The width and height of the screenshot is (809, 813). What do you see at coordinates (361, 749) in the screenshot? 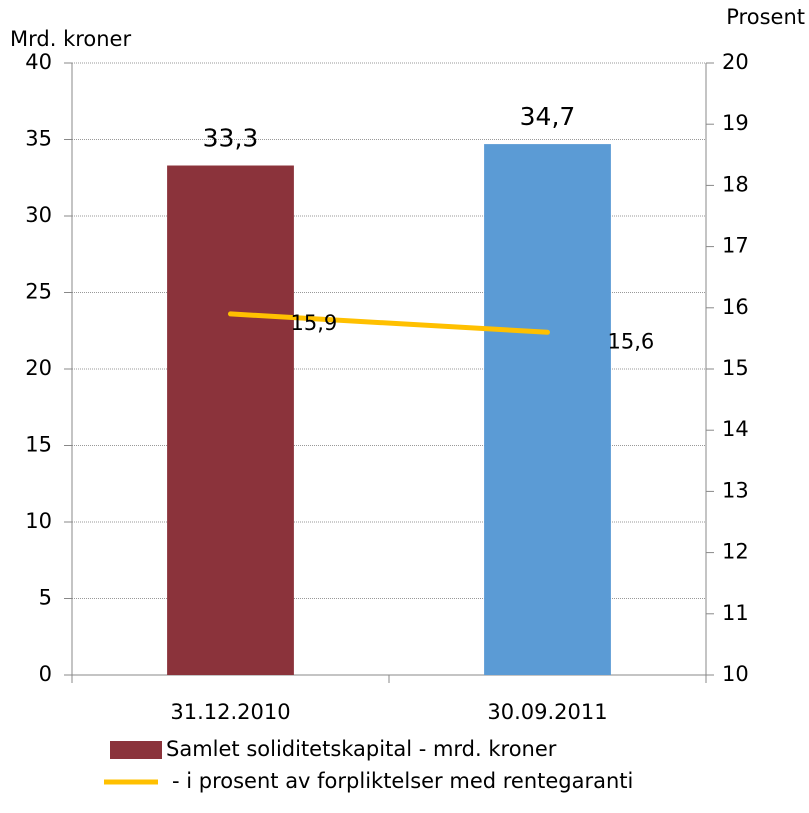
I see `legend-label: Samlet soliditetskapital - mrd. kroner` at bounding box center [361, 749].